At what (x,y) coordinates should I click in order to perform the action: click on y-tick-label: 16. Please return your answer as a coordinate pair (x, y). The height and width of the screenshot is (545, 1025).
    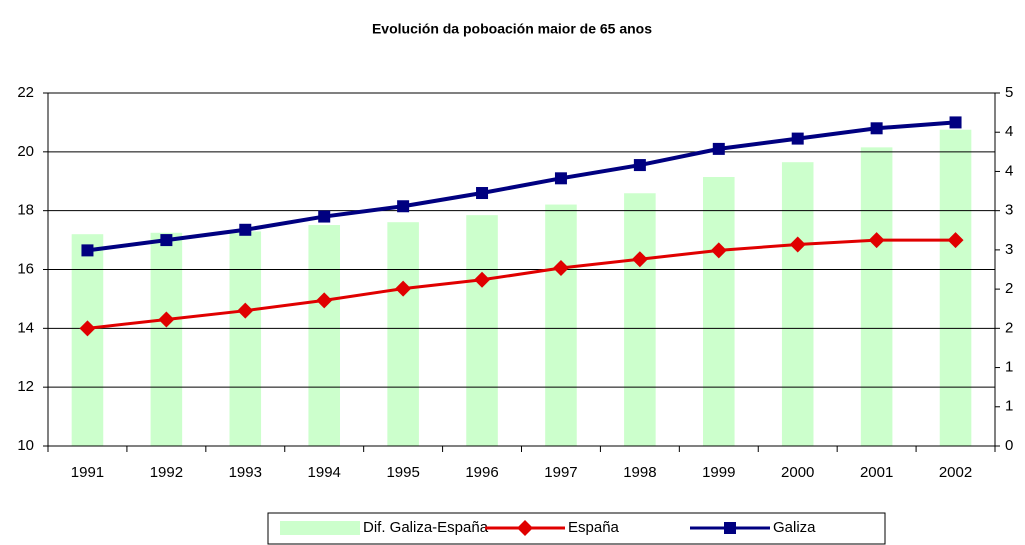
    Looking at the image, I should click on (25, 268).